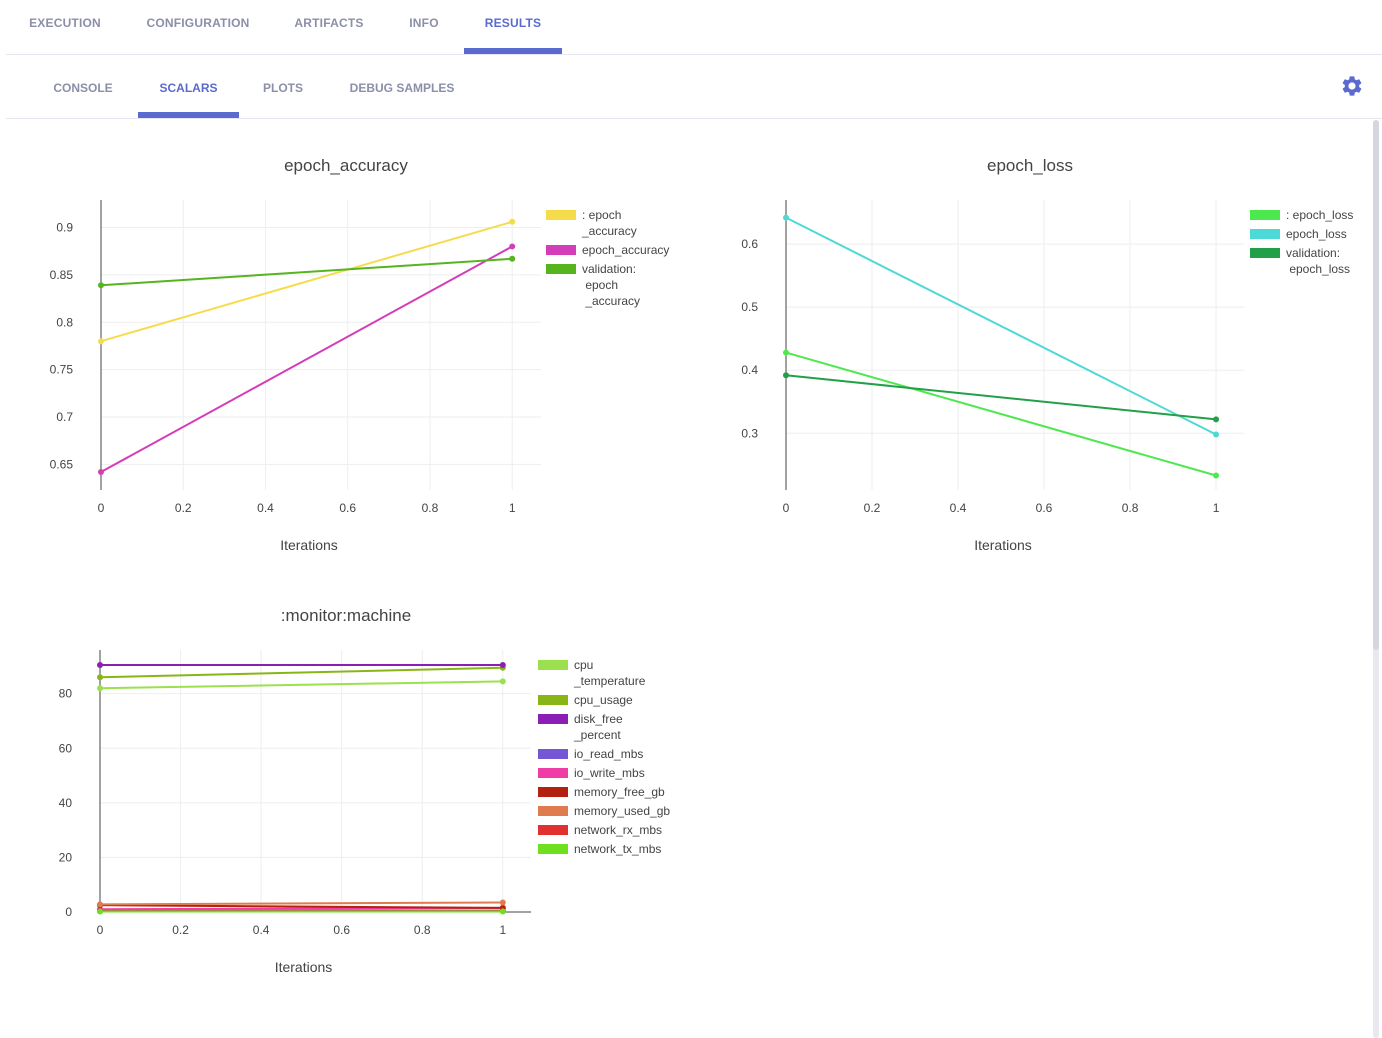 Image resolution: width=1382 pixels, height=1038 pixels. I want to click on legend-swatch-validation-epoch-loss, so click(1265, 253).